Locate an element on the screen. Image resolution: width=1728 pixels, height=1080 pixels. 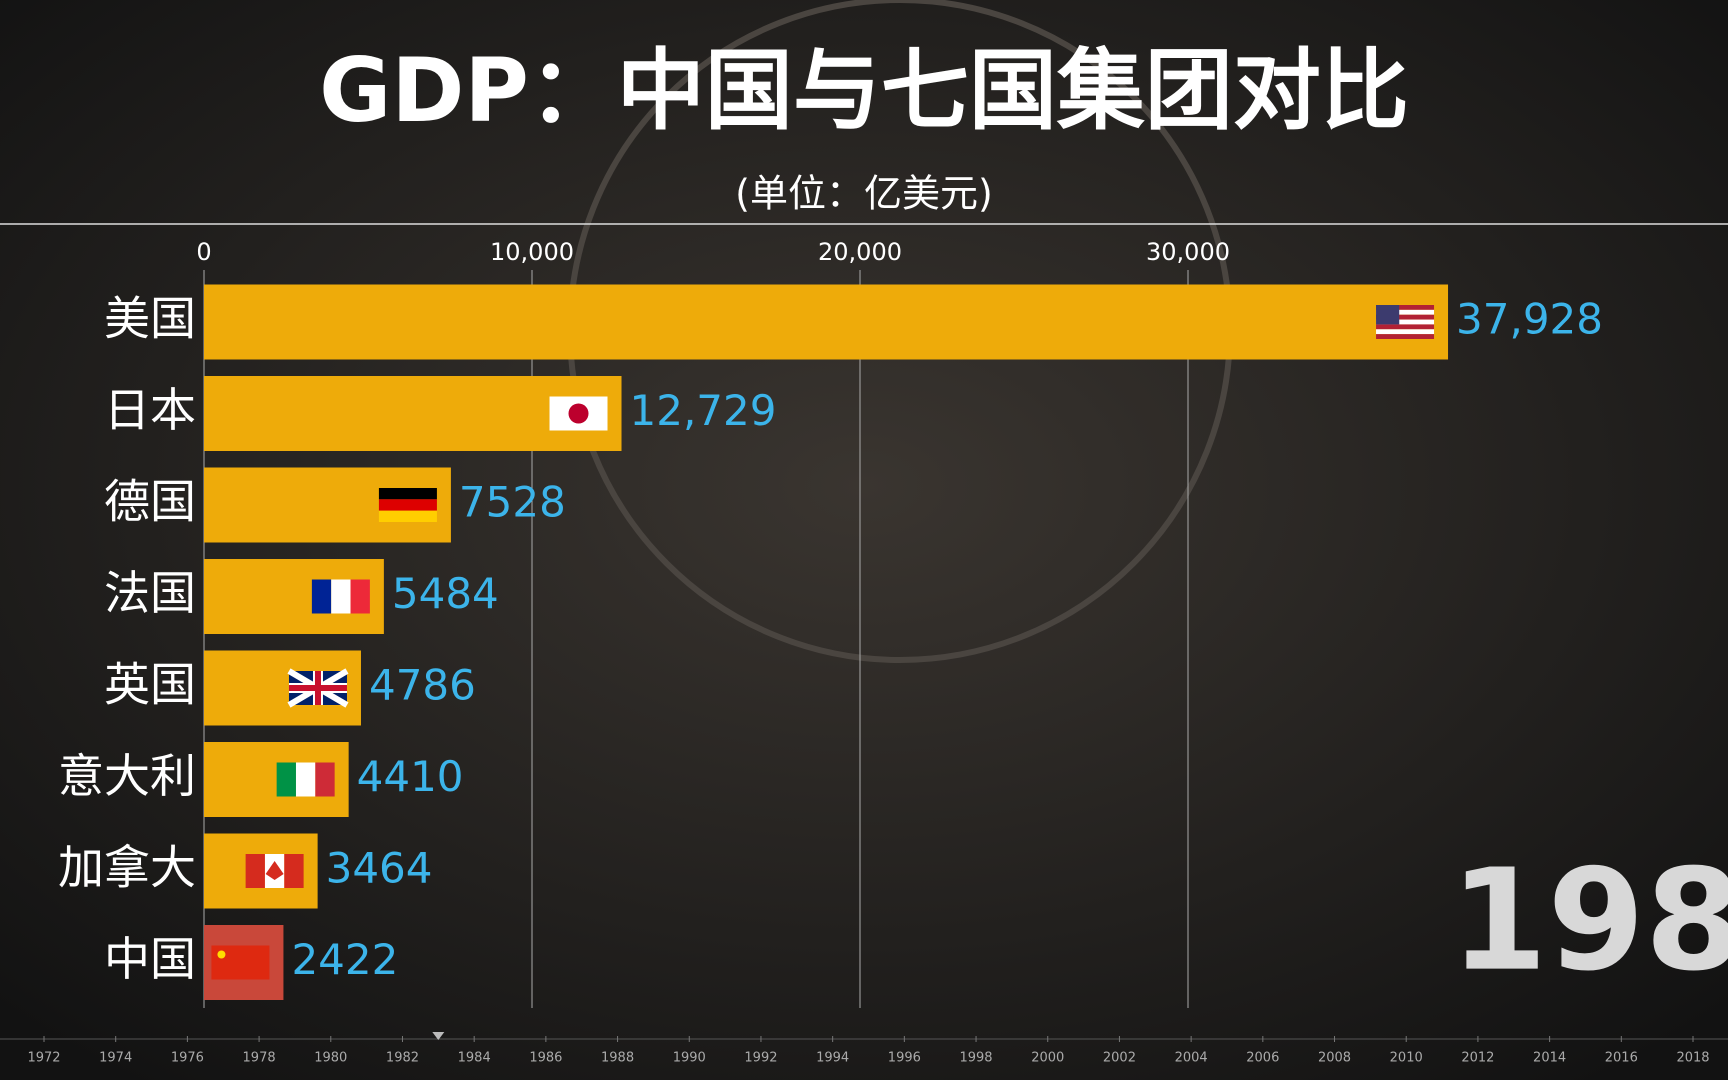
x-tick-label: 30,000 is located at coordinates (1188, 252).